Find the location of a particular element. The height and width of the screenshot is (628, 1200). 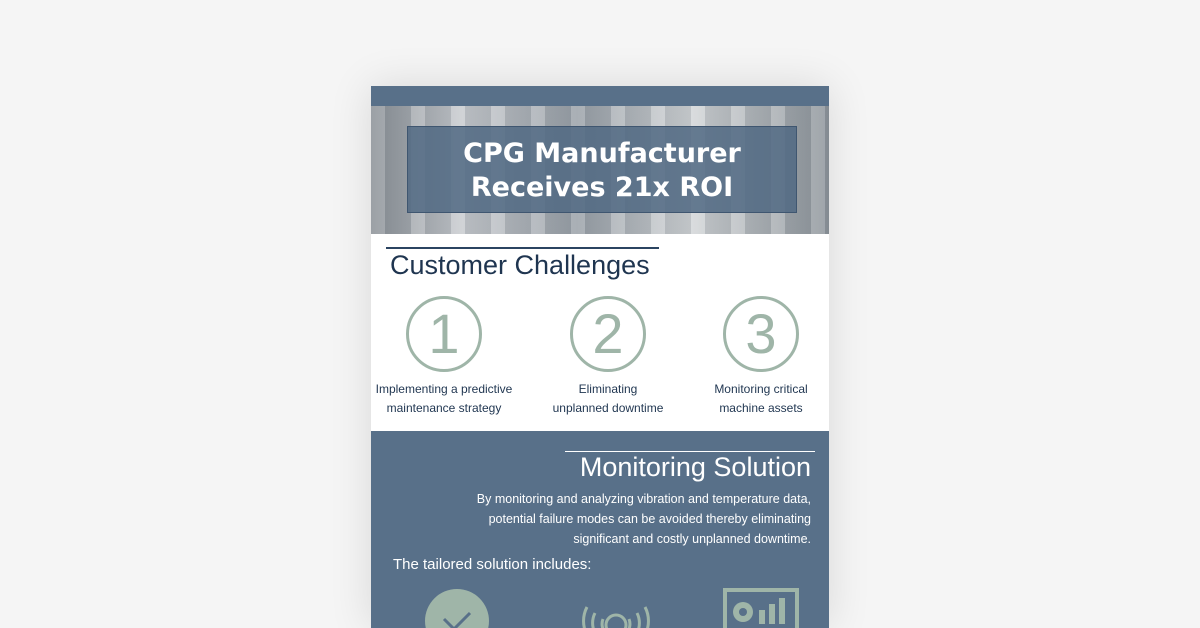

challenge-item: 3 Monitoring critical machine assets is located at coordinates (757, 357).